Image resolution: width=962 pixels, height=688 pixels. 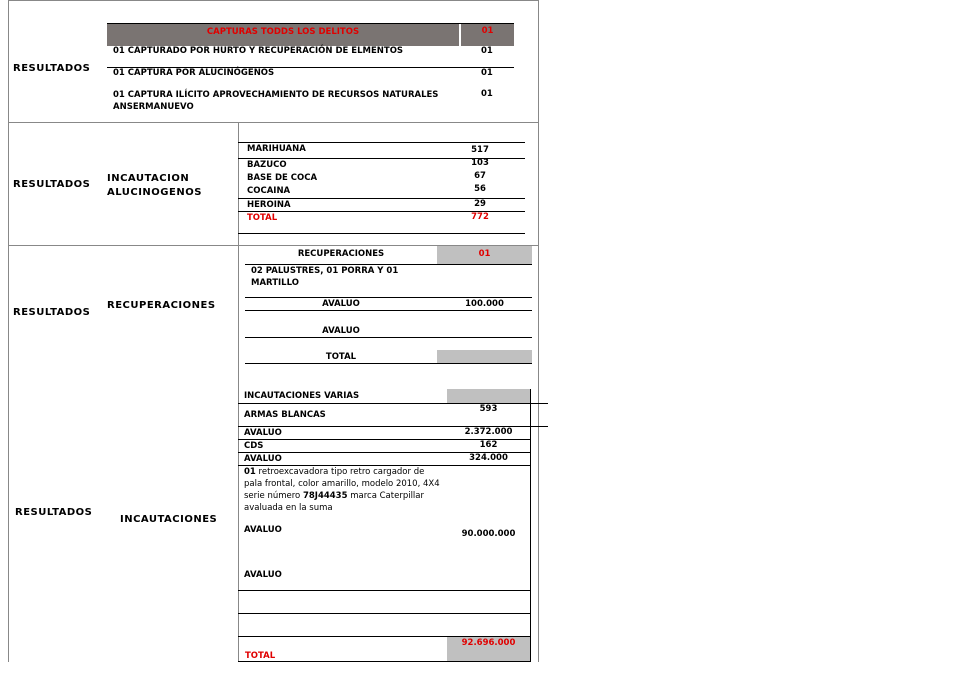 I want to click on column-divider, so click(x=238, y=392).